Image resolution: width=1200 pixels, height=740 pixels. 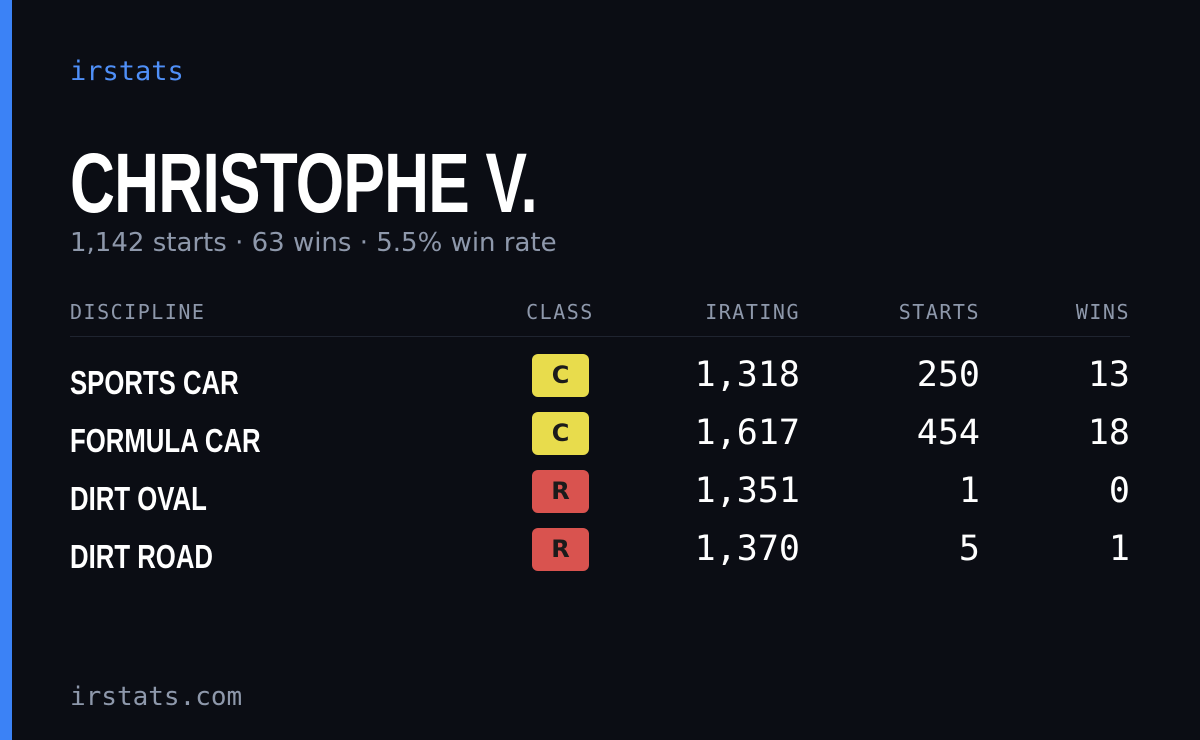 I want to click on column-header: DISCIPLINE, so click(x=138, y=312).